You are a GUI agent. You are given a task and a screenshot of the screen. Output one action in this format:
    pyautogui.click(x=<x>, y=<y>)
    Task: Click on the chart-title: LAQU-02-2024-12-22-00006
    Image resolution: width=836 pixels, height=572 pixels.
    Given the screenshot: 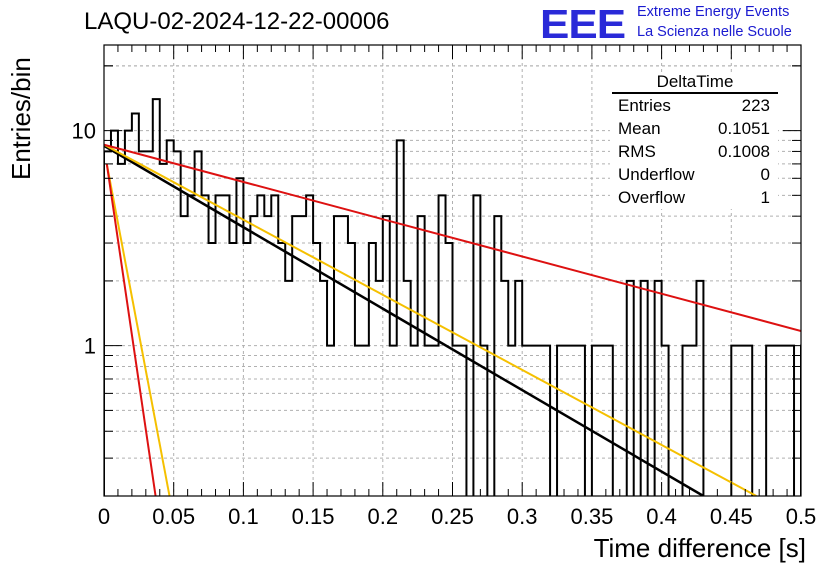 What is the action you would take?
    pyautogui.click(x=237, y=21)
    